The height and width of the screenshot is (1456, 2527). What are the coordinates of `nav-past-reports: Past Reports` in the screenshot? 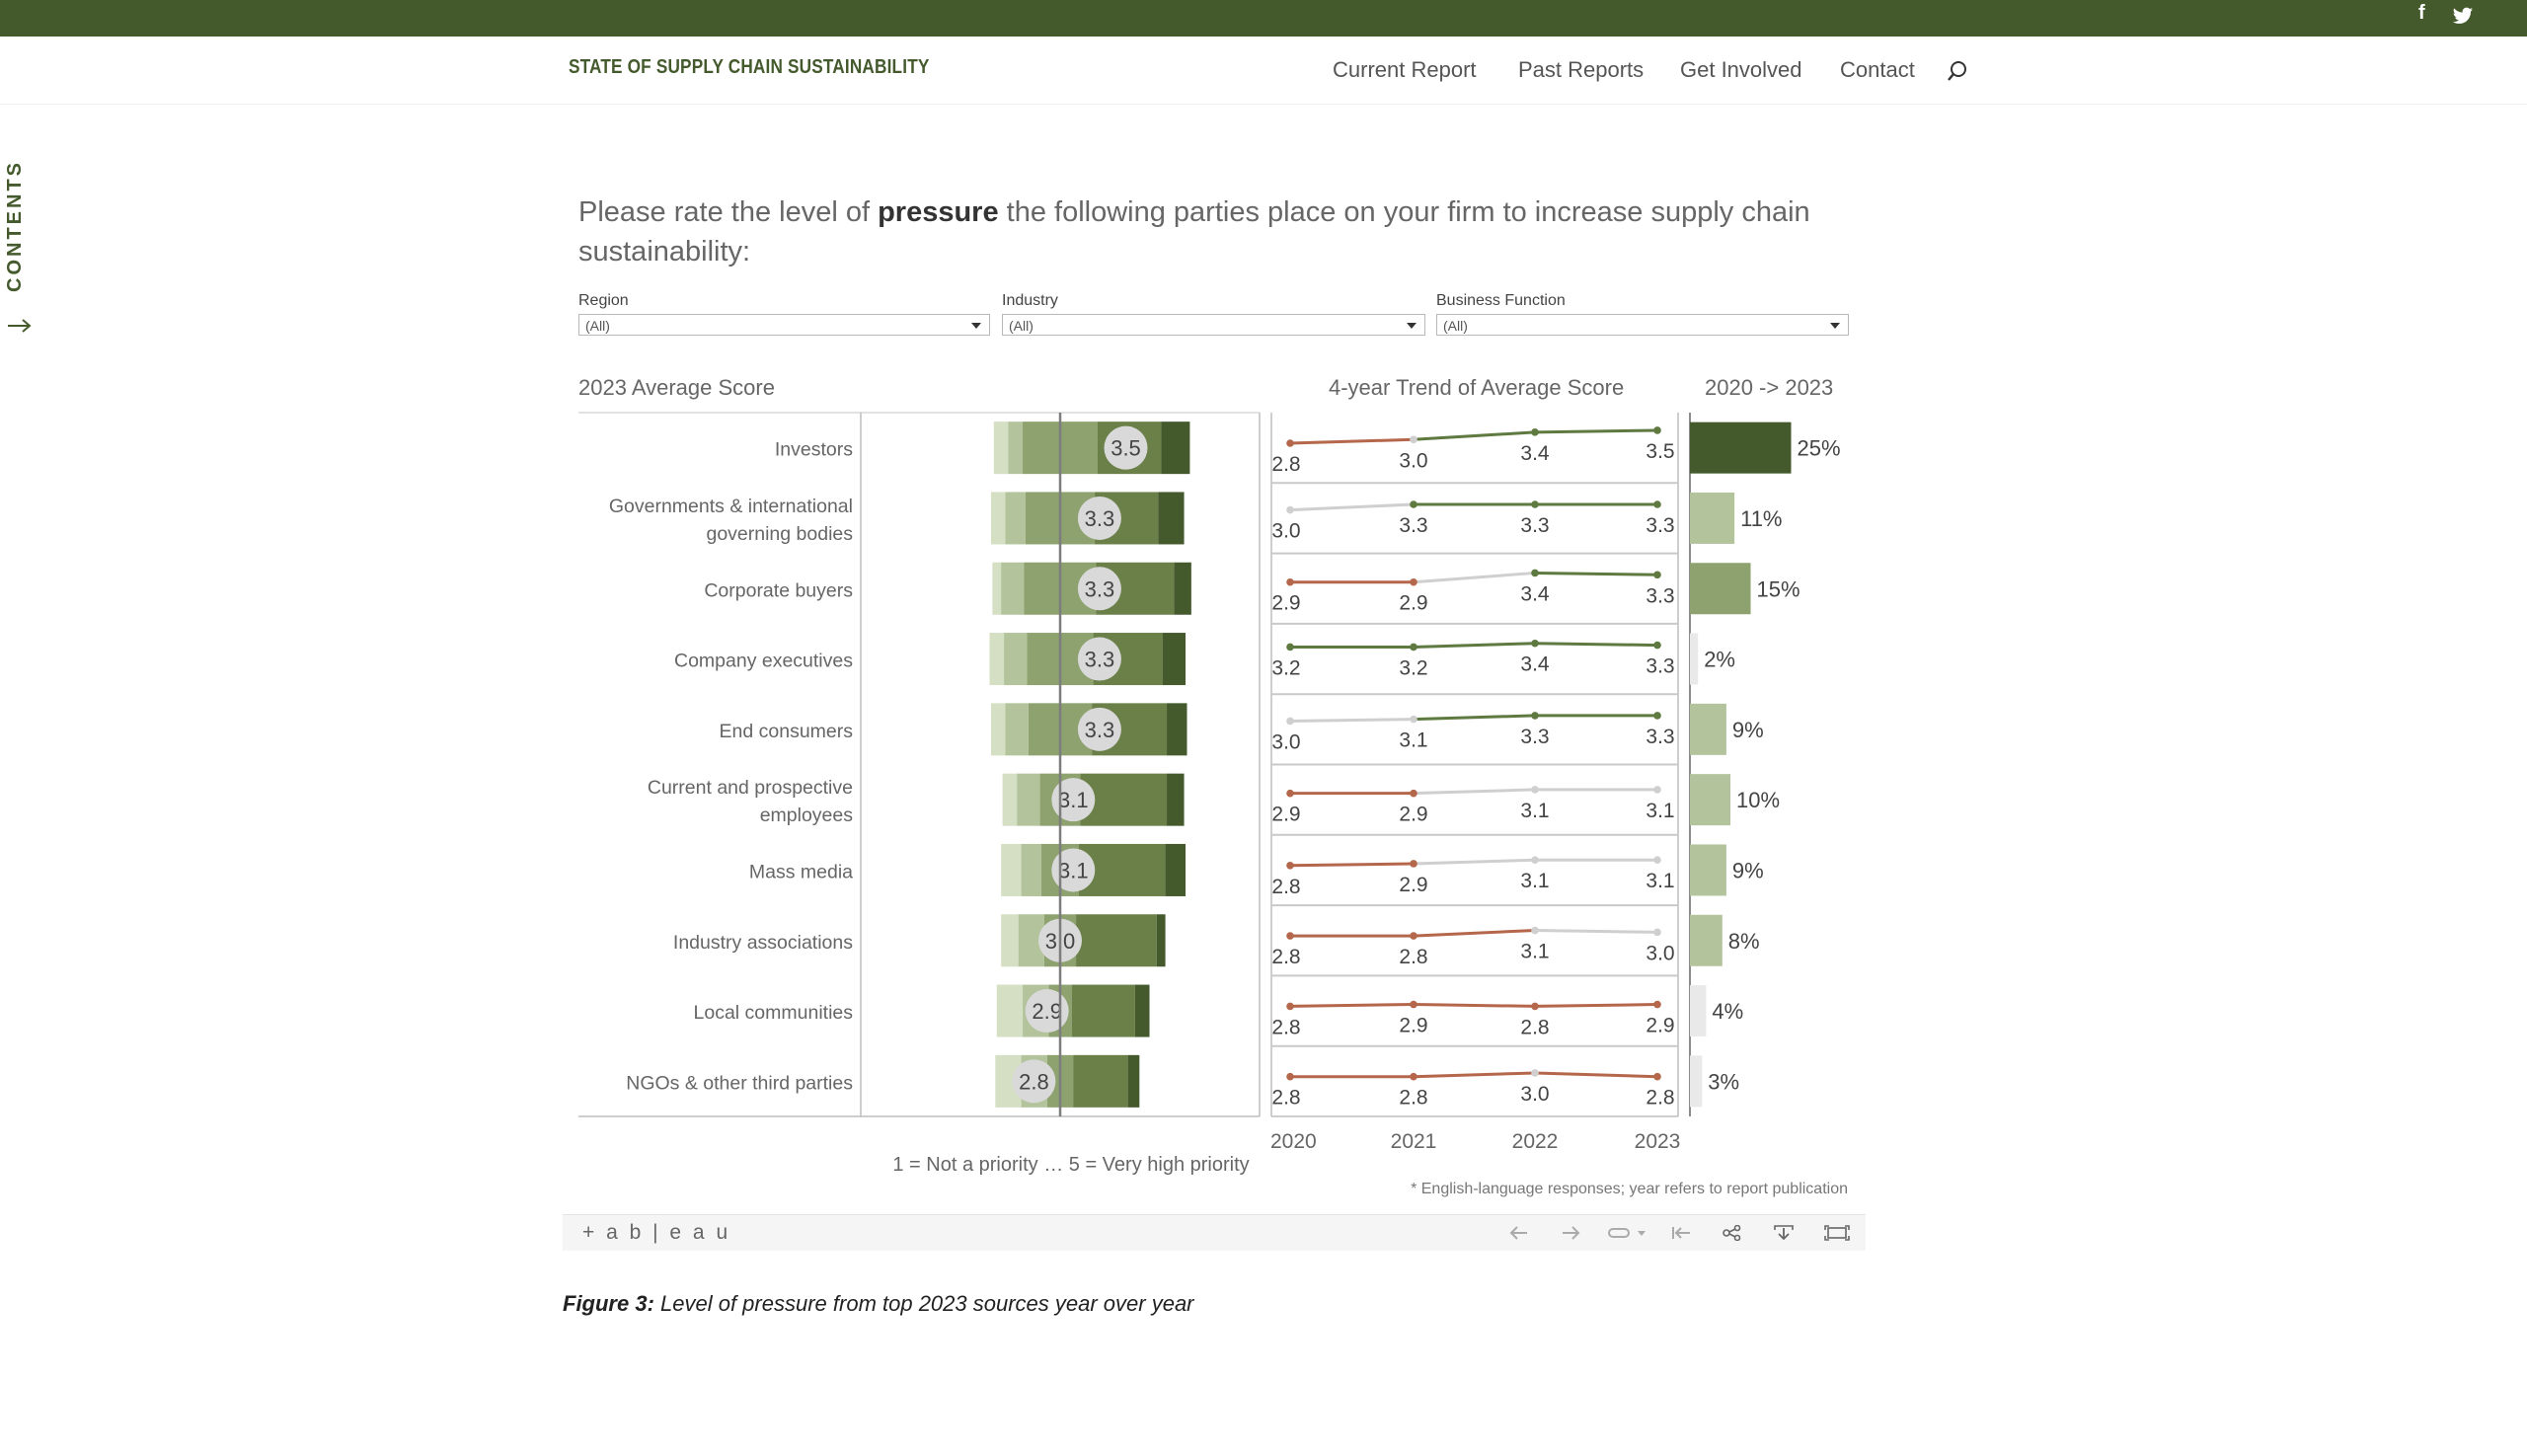 It's located at (1581, 69).